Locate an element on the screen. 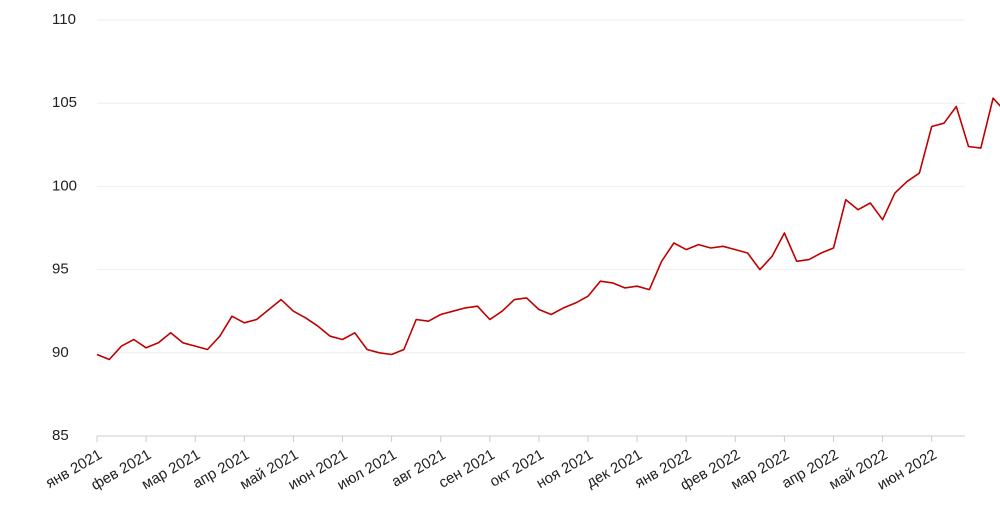  y-tick-label: 110 is located at coordinates (64, 19).